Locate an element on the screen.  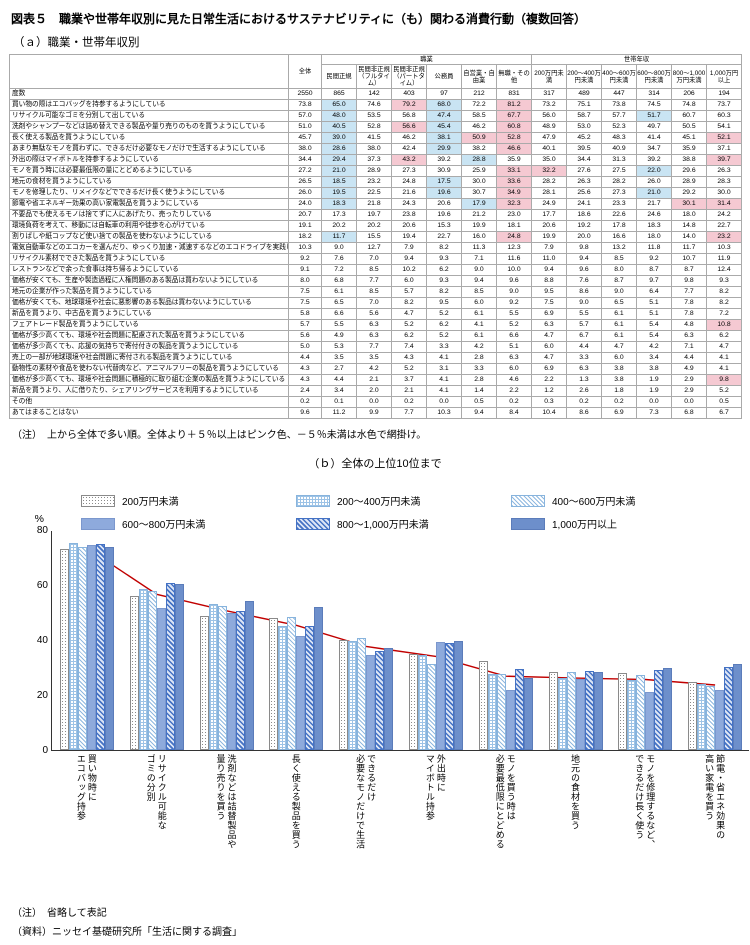
frequency-value: 447 is located at coordinates (619, 94).